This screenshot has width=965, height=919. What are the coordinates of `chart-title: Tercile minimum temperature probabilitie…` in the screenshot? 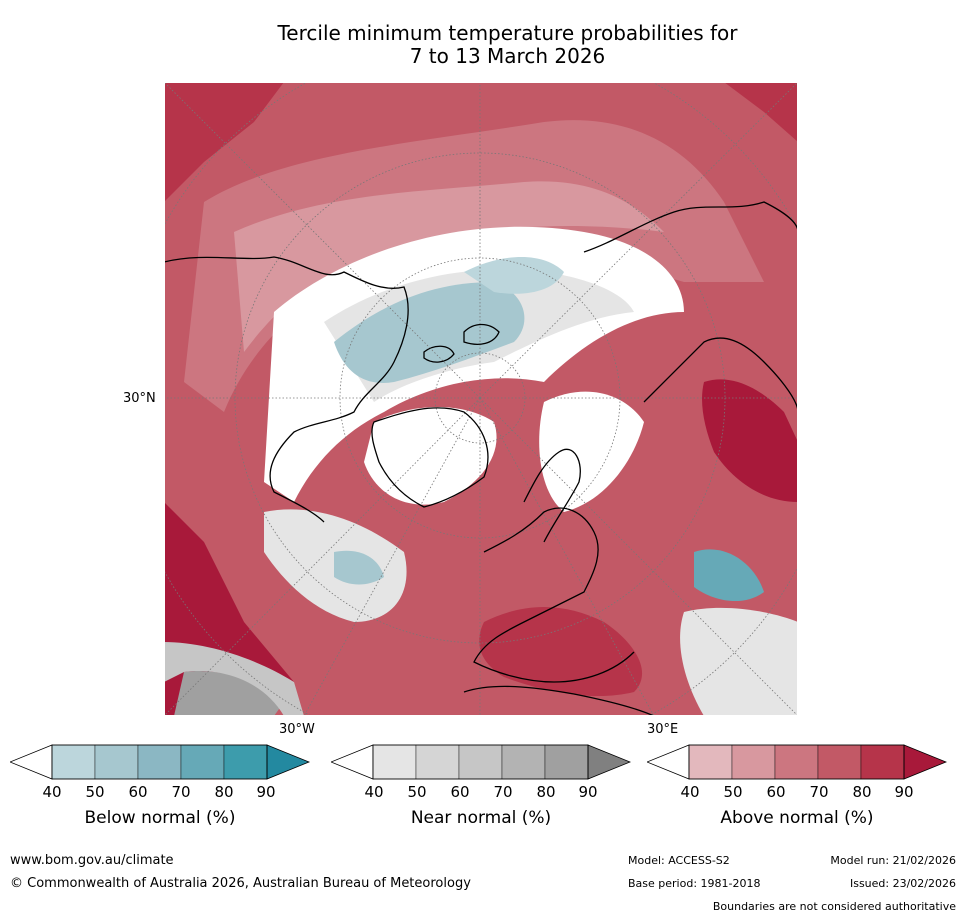 It's located at (482, 45).